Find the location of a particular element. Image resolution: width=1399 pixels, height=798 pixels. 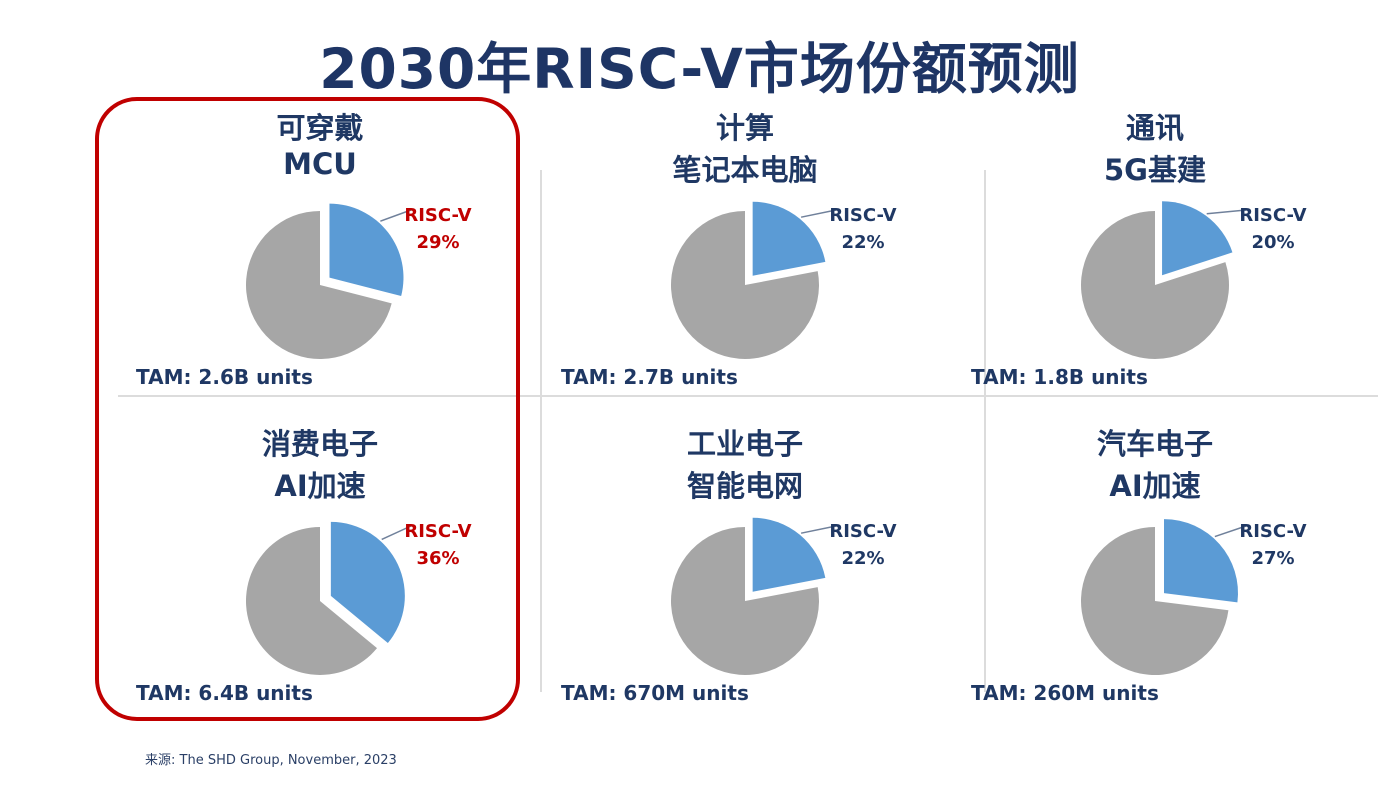

category-title: 消费电子 is located at coordinates (319, 444).